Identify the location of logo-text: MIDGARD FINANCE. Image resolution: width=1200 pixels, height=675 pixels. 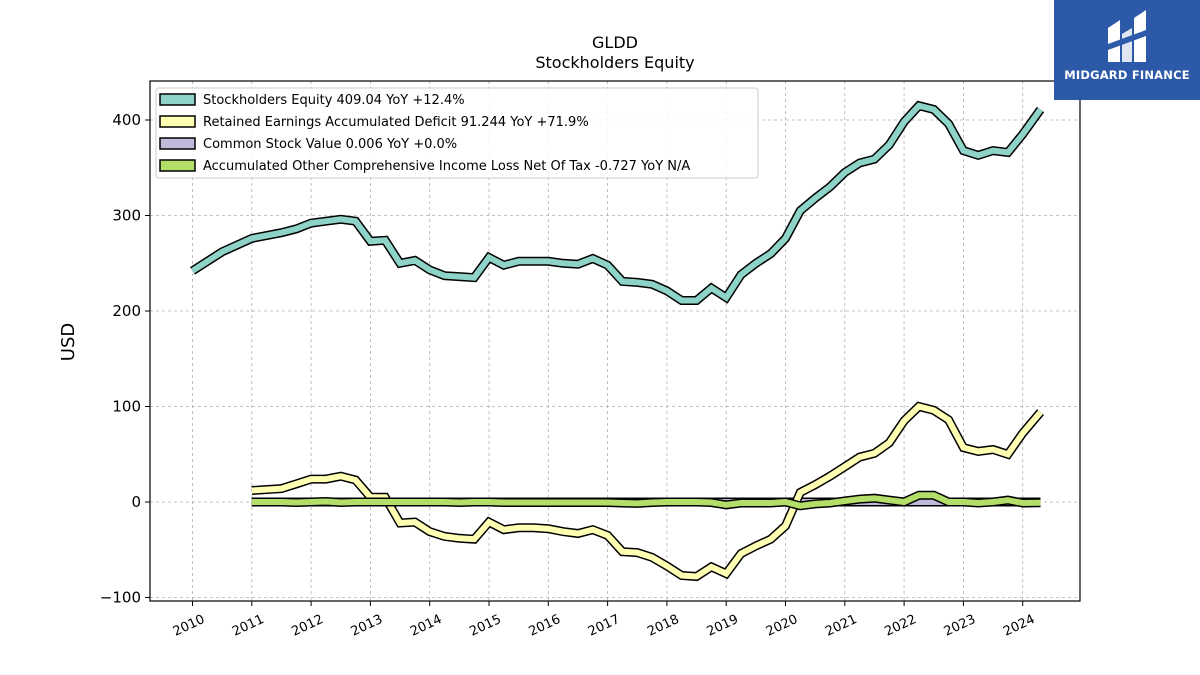
(1127, 75).